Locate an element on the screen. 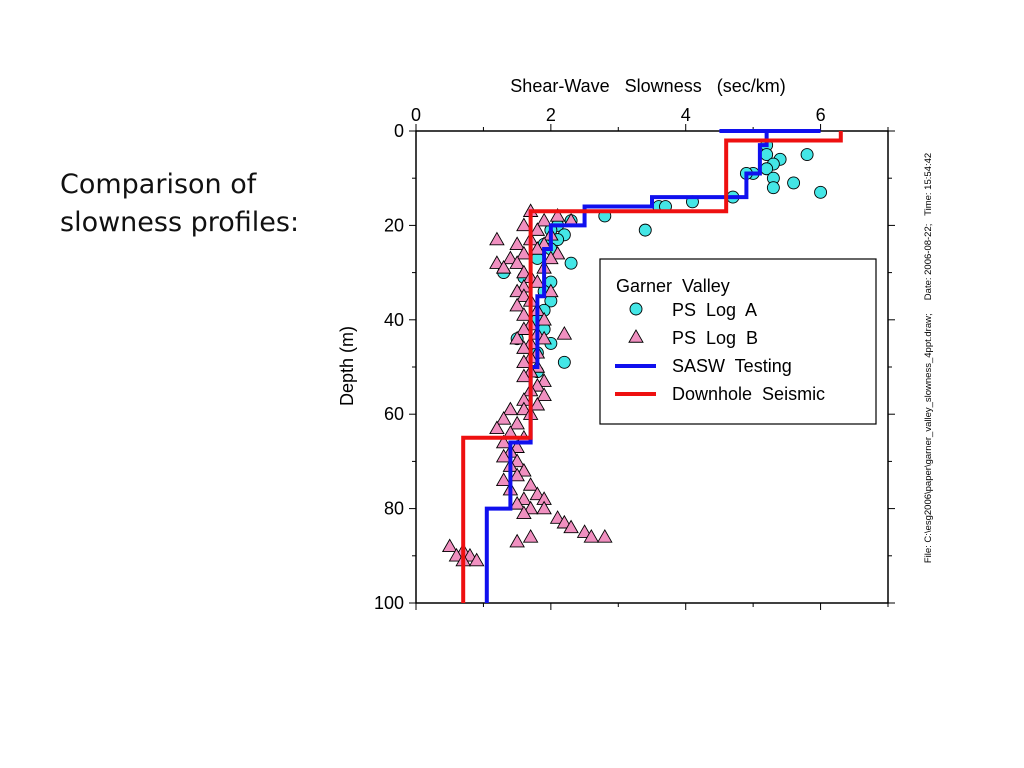  legend-label: PS Log A is located at coordinates (714, 310).